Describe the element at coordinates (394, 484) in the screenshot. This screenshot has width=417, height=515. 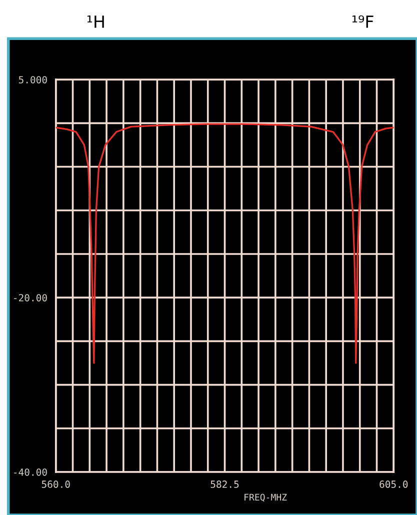
I see `x-tick-label: 605.0` at that location.